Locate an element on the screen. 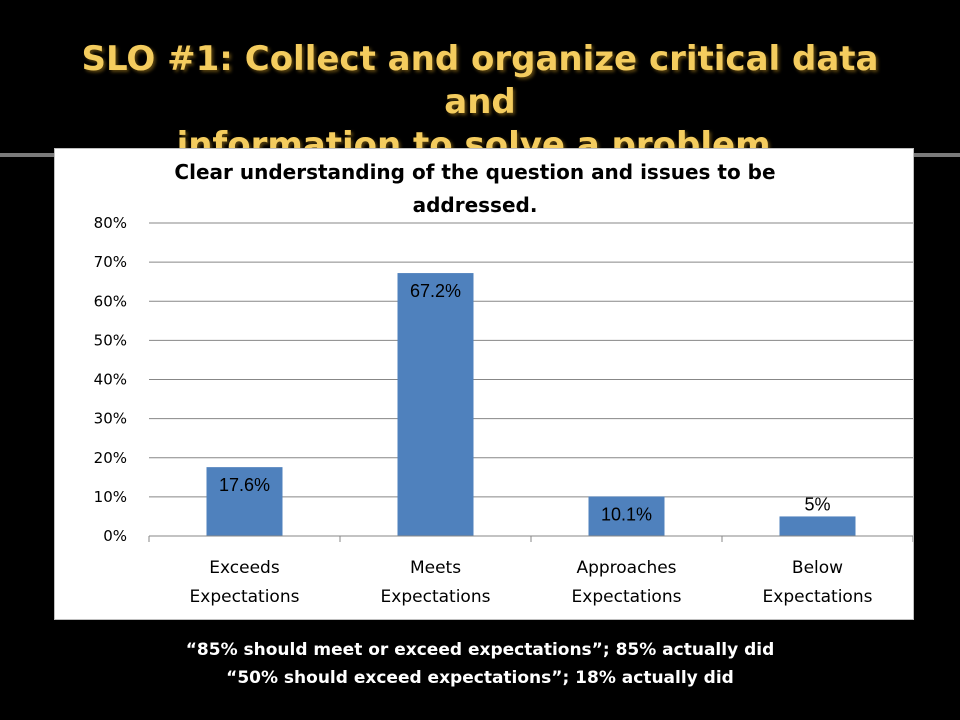 The image size is (960, 720). chart-title-line-2: addressed. is located at coordinates (475, 205).